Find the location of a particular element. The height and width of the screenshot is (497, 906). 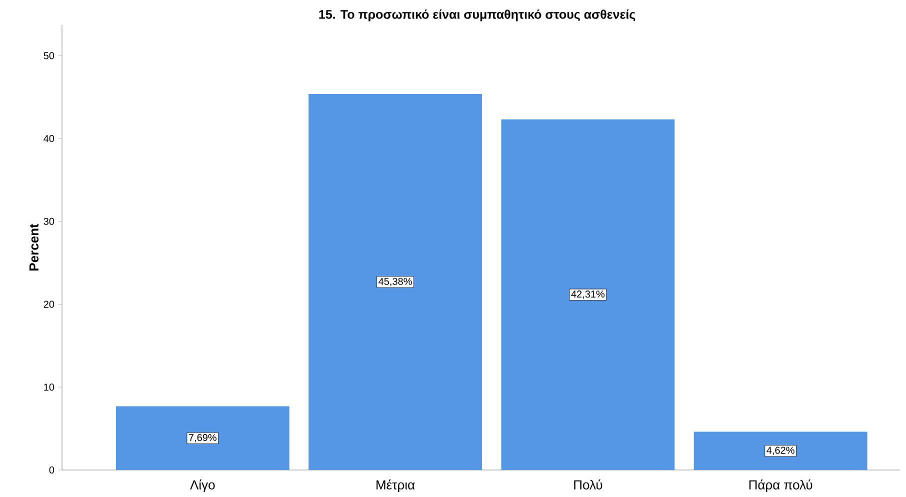

chart-title: 15. Το προσωπικό είναι συμπαθητικό στους ασθενείς is located at coordinates (477, 16).